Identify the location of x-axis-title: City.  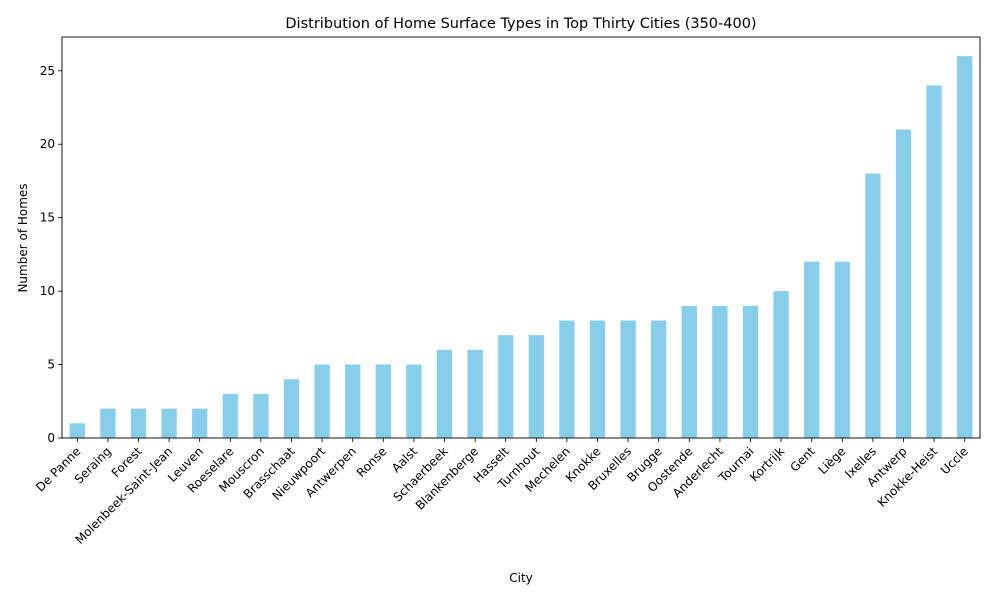
(521, 578).